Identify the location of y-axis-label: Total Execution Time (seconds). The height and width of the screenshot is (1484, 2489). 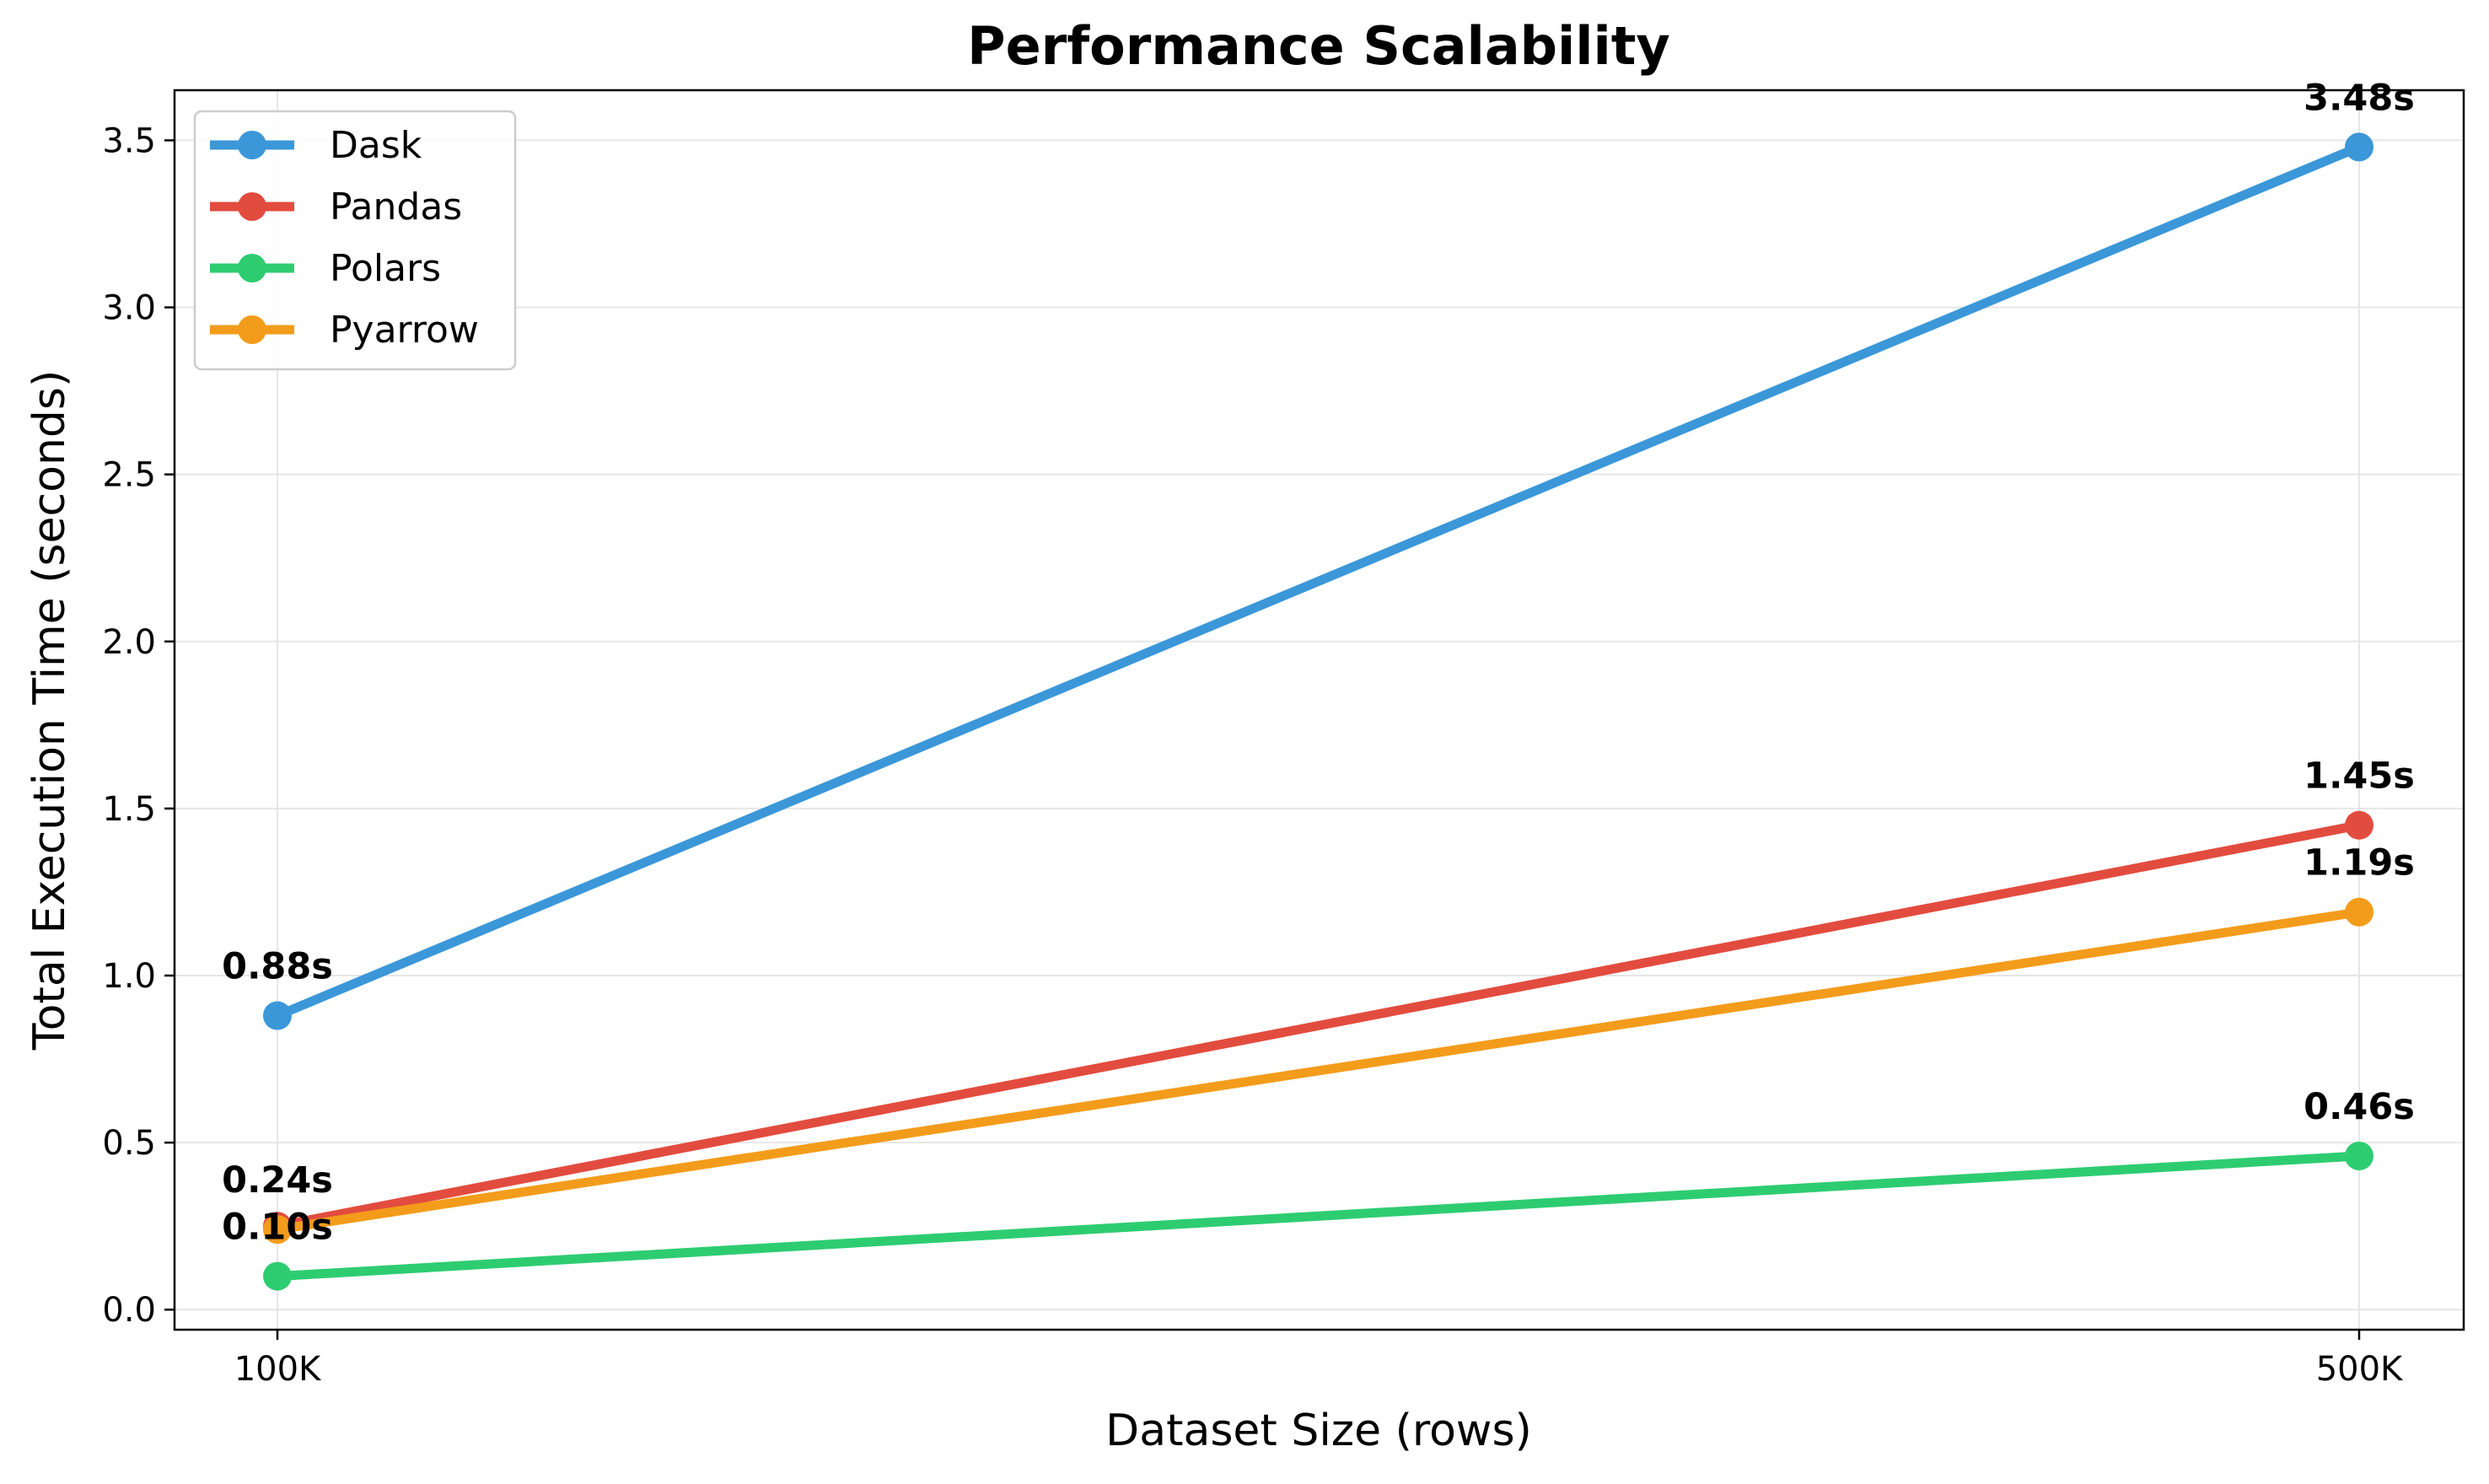
(49, 710).